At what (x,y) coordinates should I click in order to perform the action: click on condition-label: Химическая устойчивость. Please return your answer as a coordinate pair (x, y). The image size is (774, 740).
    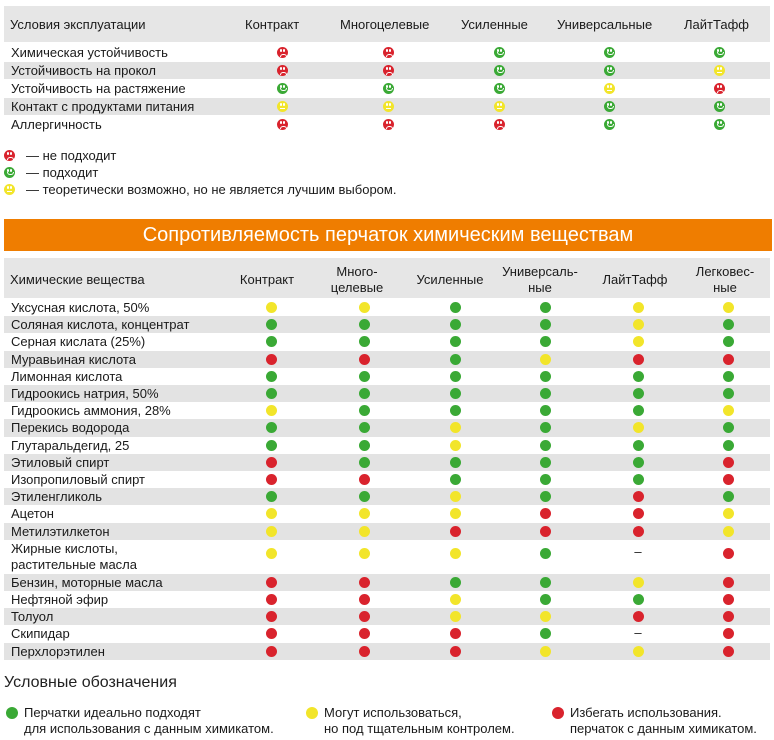
    Looking at the image, I should click on (89, 52).